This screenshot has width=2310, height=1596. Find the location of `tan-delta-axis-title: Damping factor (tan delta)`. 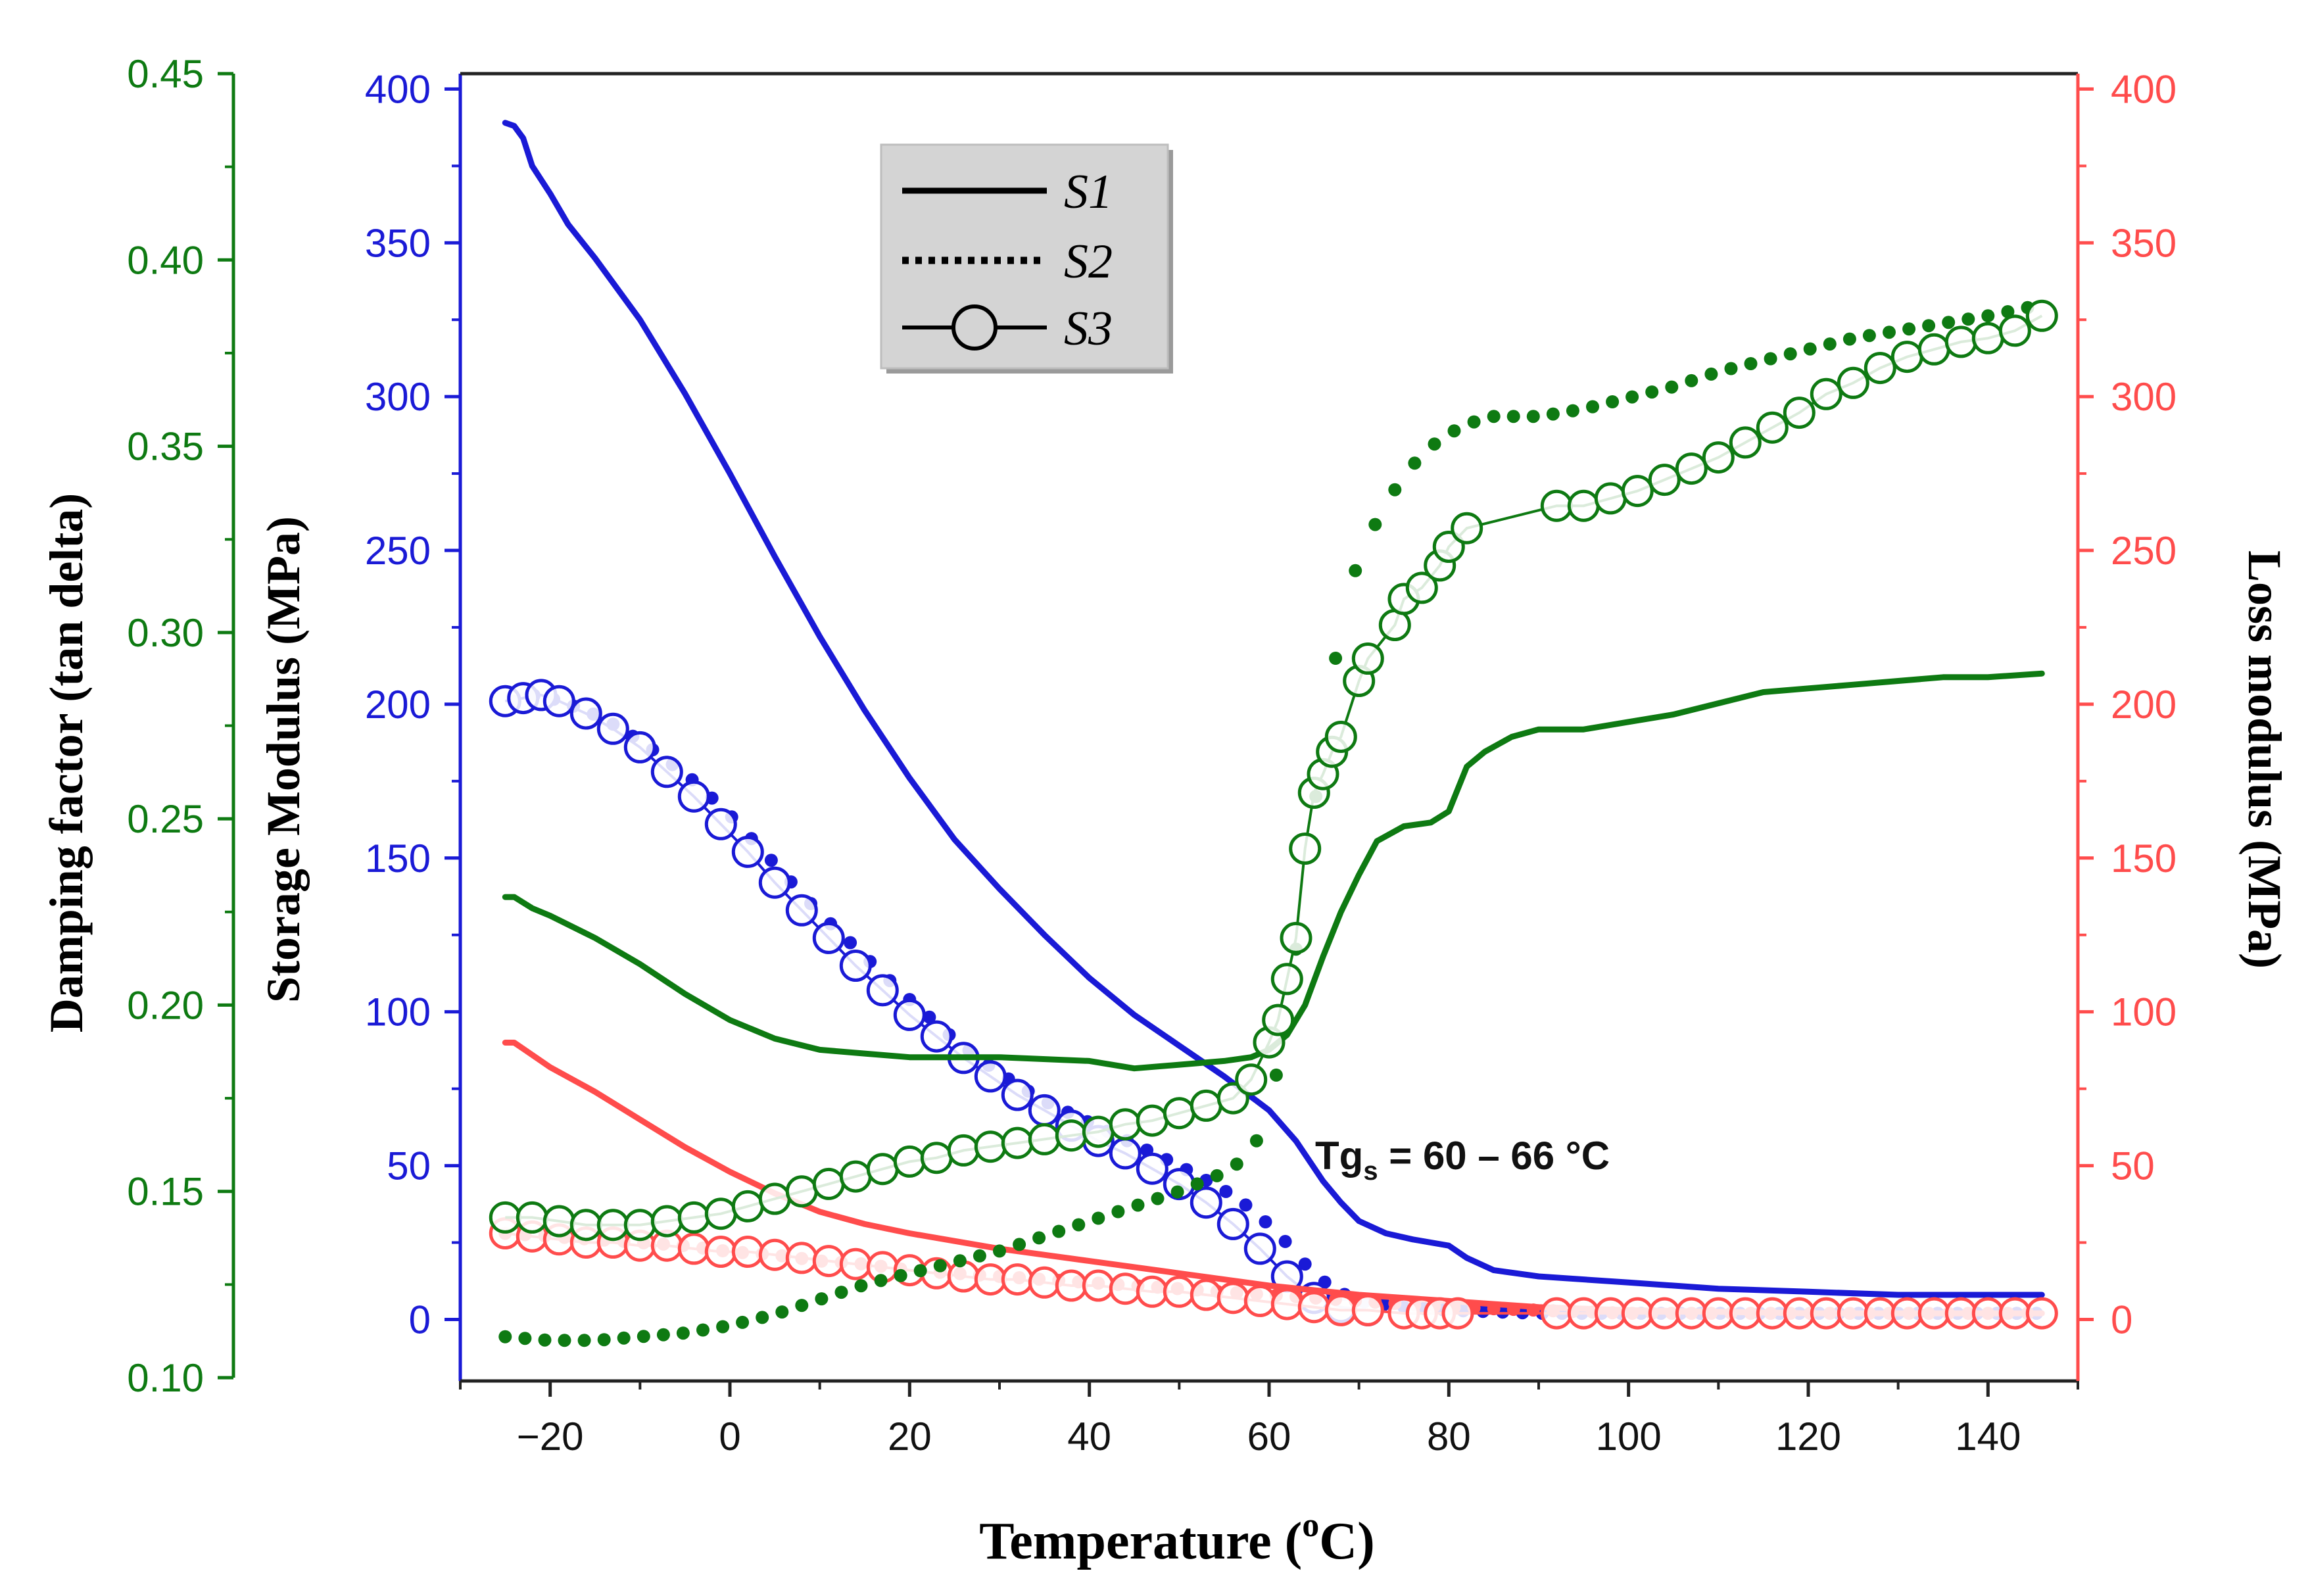

tan-delta-axis-title: Damping factor (tan delta) is located at coordinates (66, 763).